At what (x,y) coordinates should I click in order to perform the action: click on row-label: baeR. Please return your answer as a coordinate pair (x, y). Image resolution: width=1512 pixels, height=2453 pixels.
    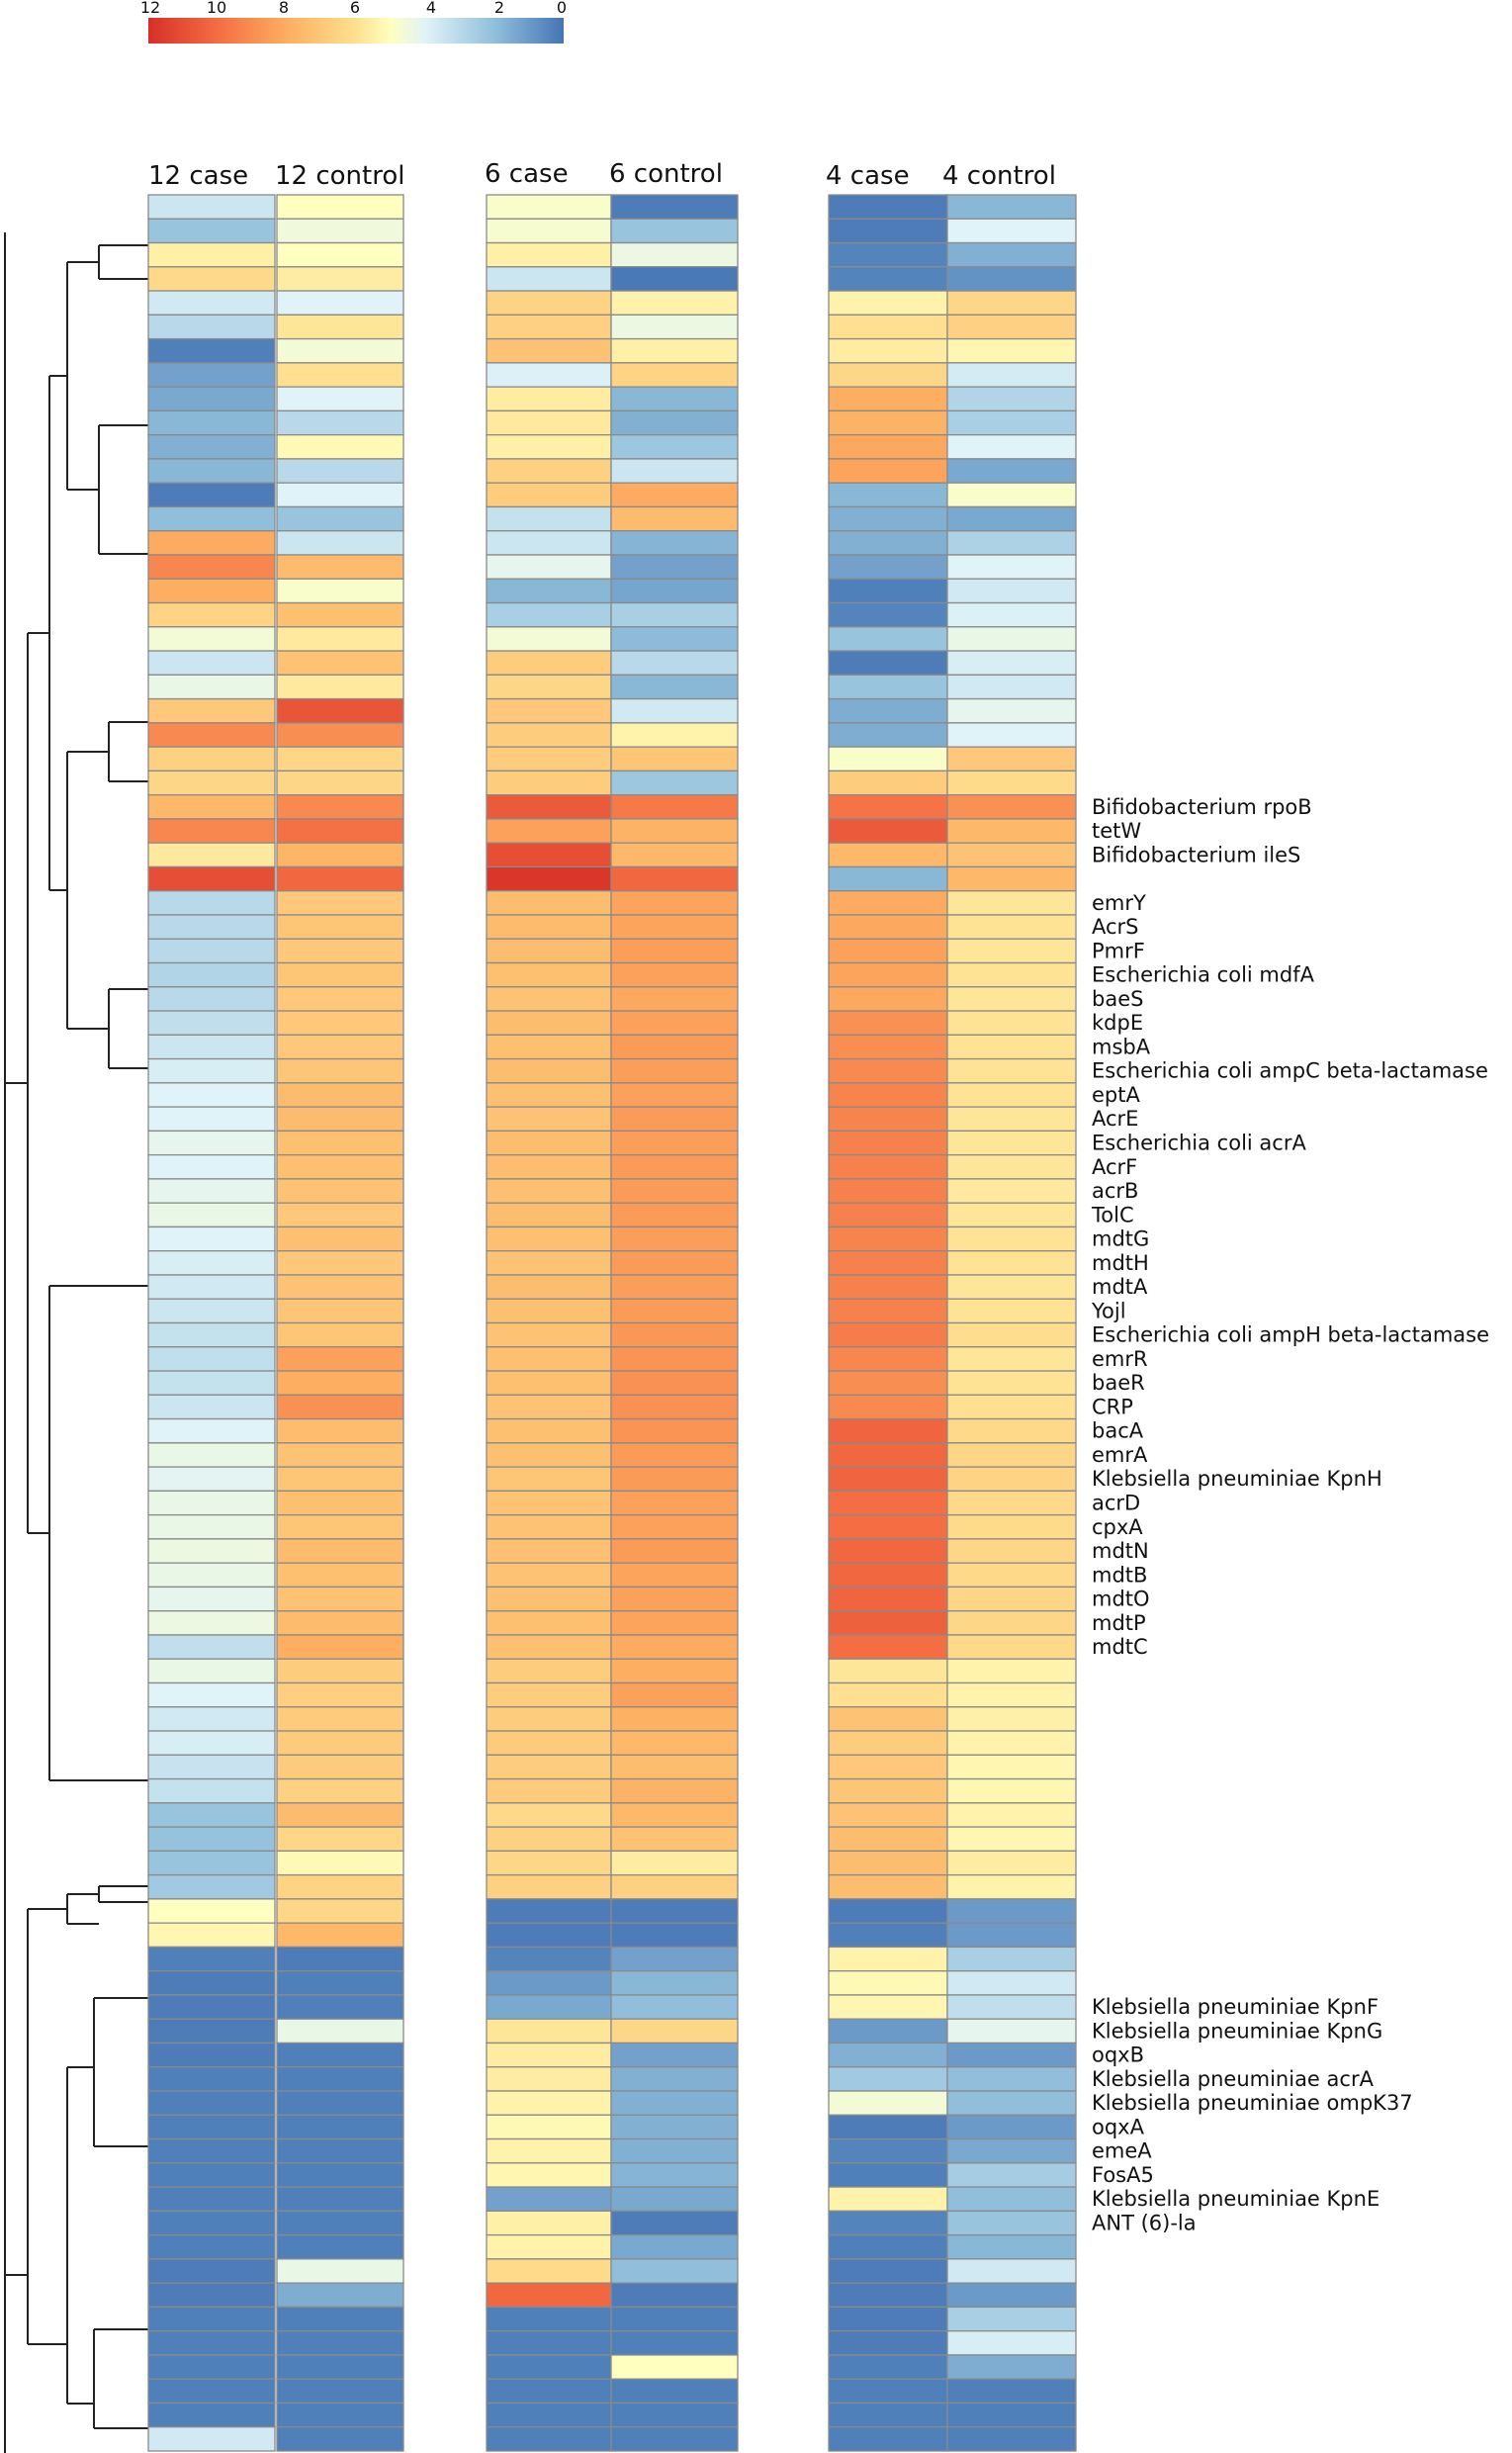
    Looking at the image, I should click on (1118, 1383).